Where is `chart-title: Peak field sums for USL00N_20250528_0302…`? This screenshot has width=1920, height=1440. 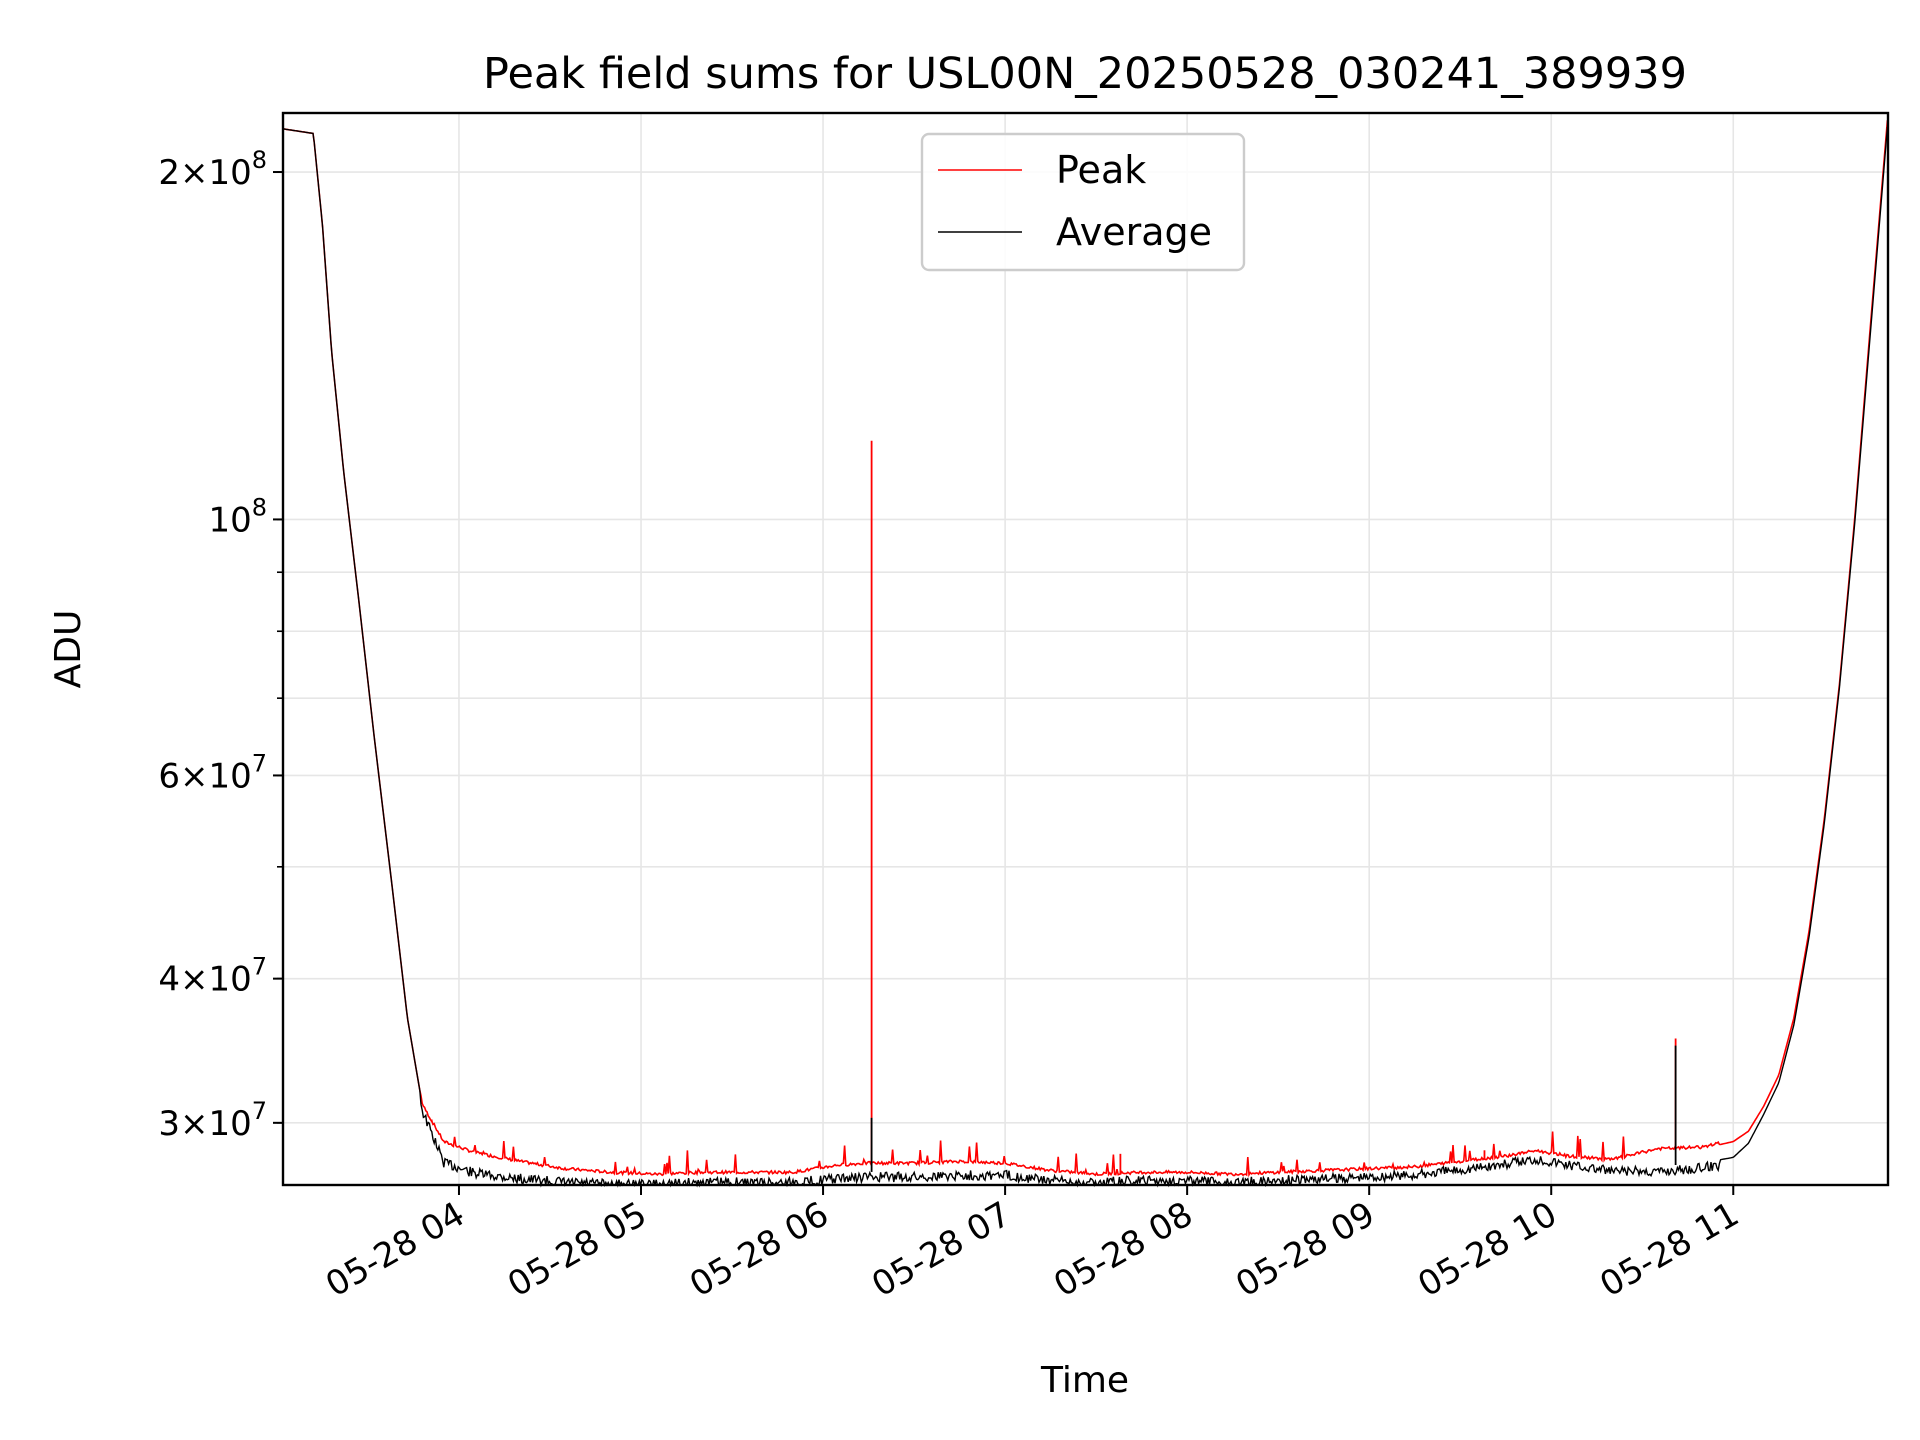 chart-title: Peak field sums for USL00N_20250528_0302… is located at coordinates (1085, 74).